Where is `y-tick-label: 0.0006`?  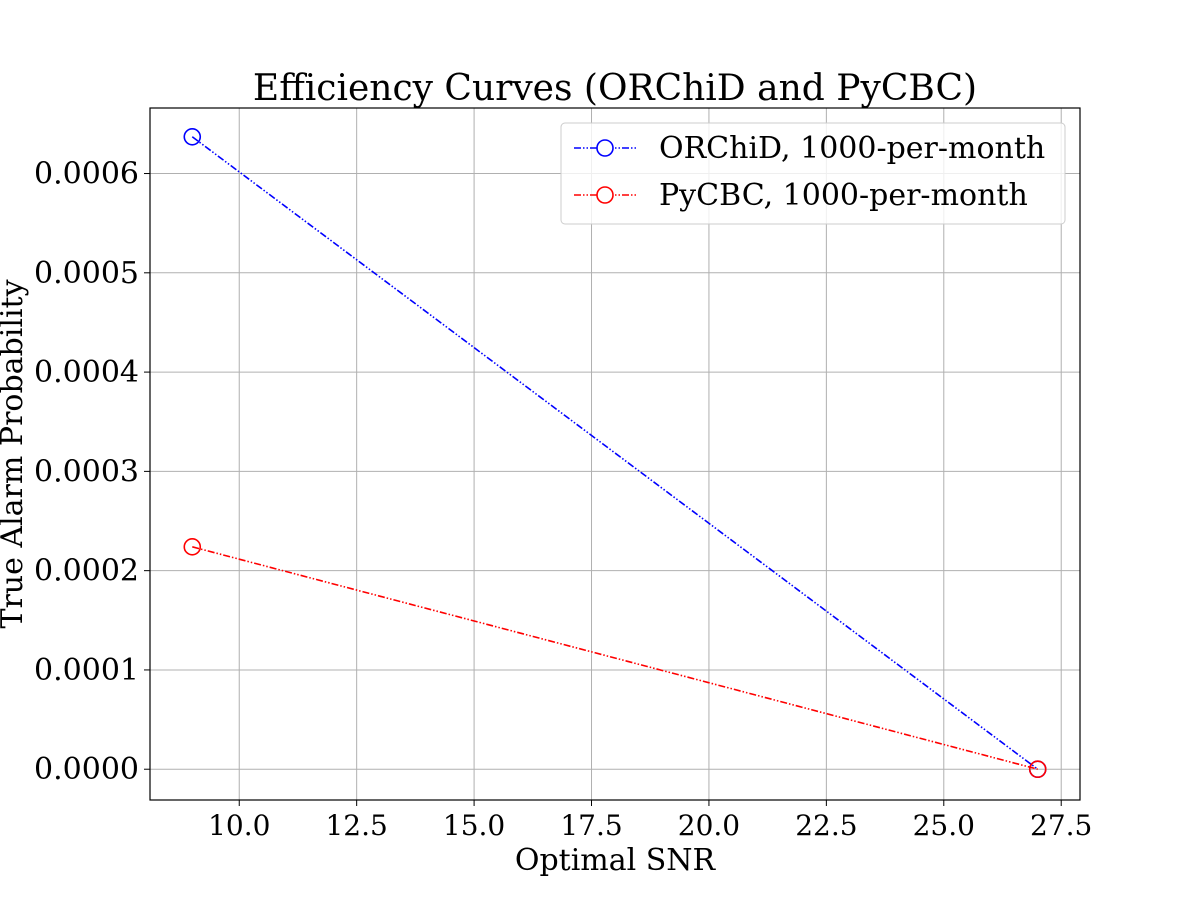
y-tick-label: 0.0006 is located at coordinates (86, 174).